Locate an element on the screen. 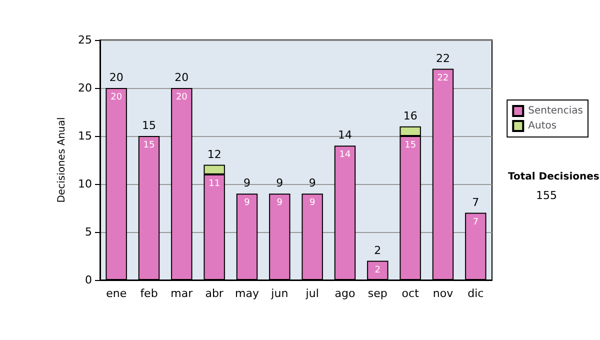 Image resolution: width=600 pixels, height=340 pixels. y-tick-label: 25 is located at coordinates (85, 40).